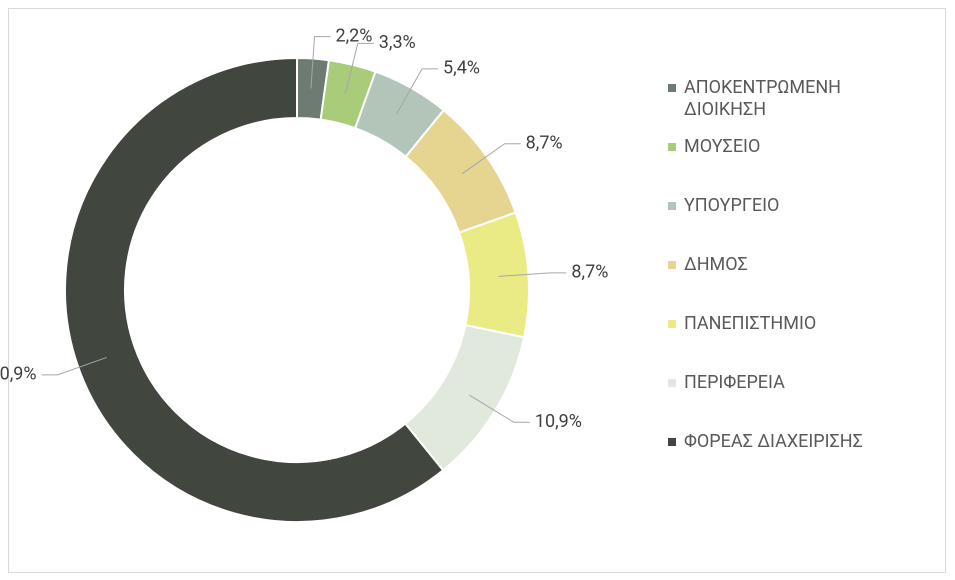 The image size is (955, 580). I want to click on data-label: 60,9%, so click(18, 374).